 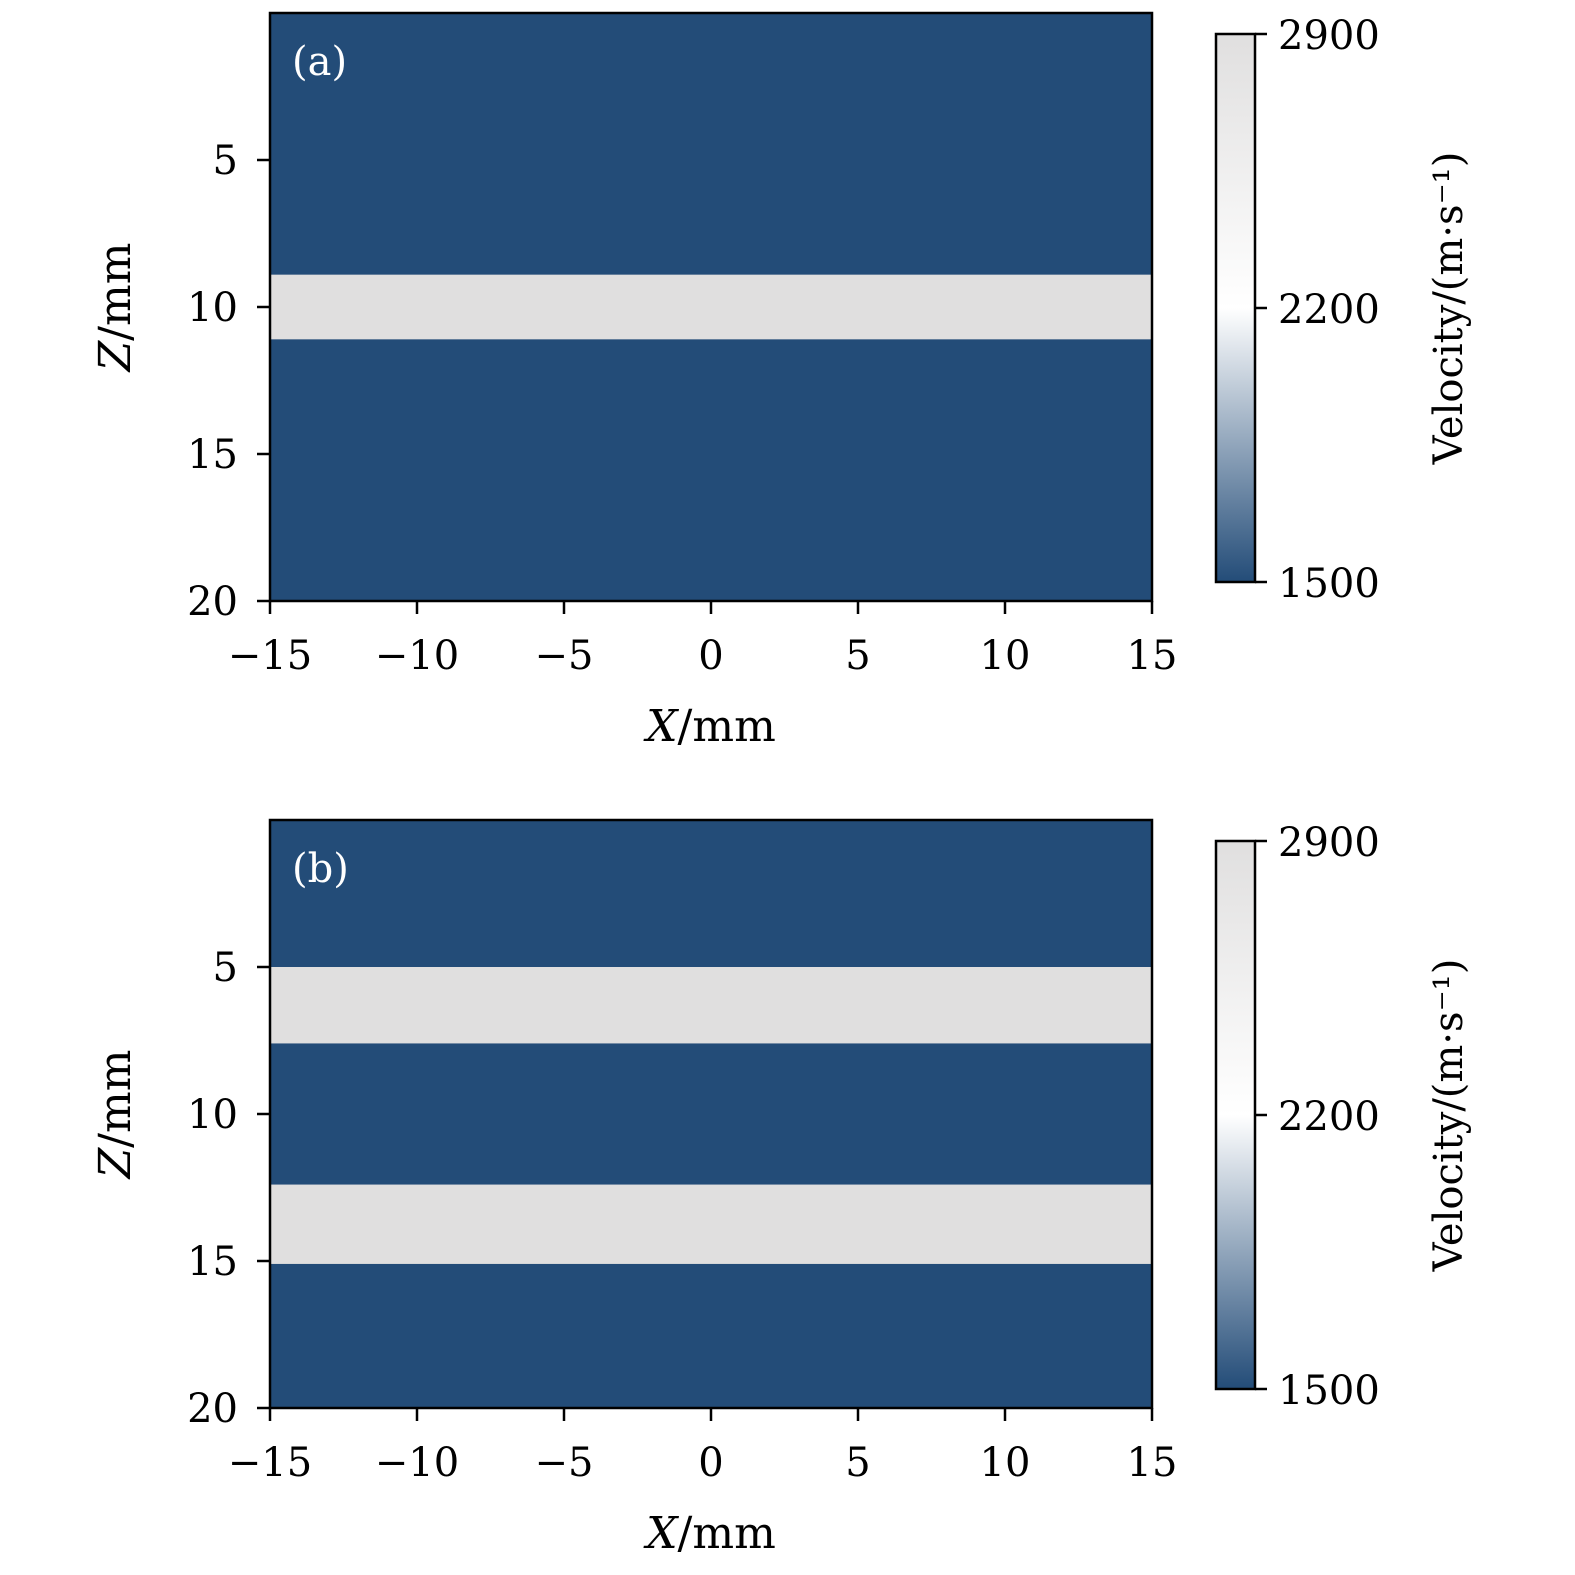 What do you see at coordinates (320, 869) in the screenshot?
I see `panel-label: (b)` at bounding box center [320, 869].